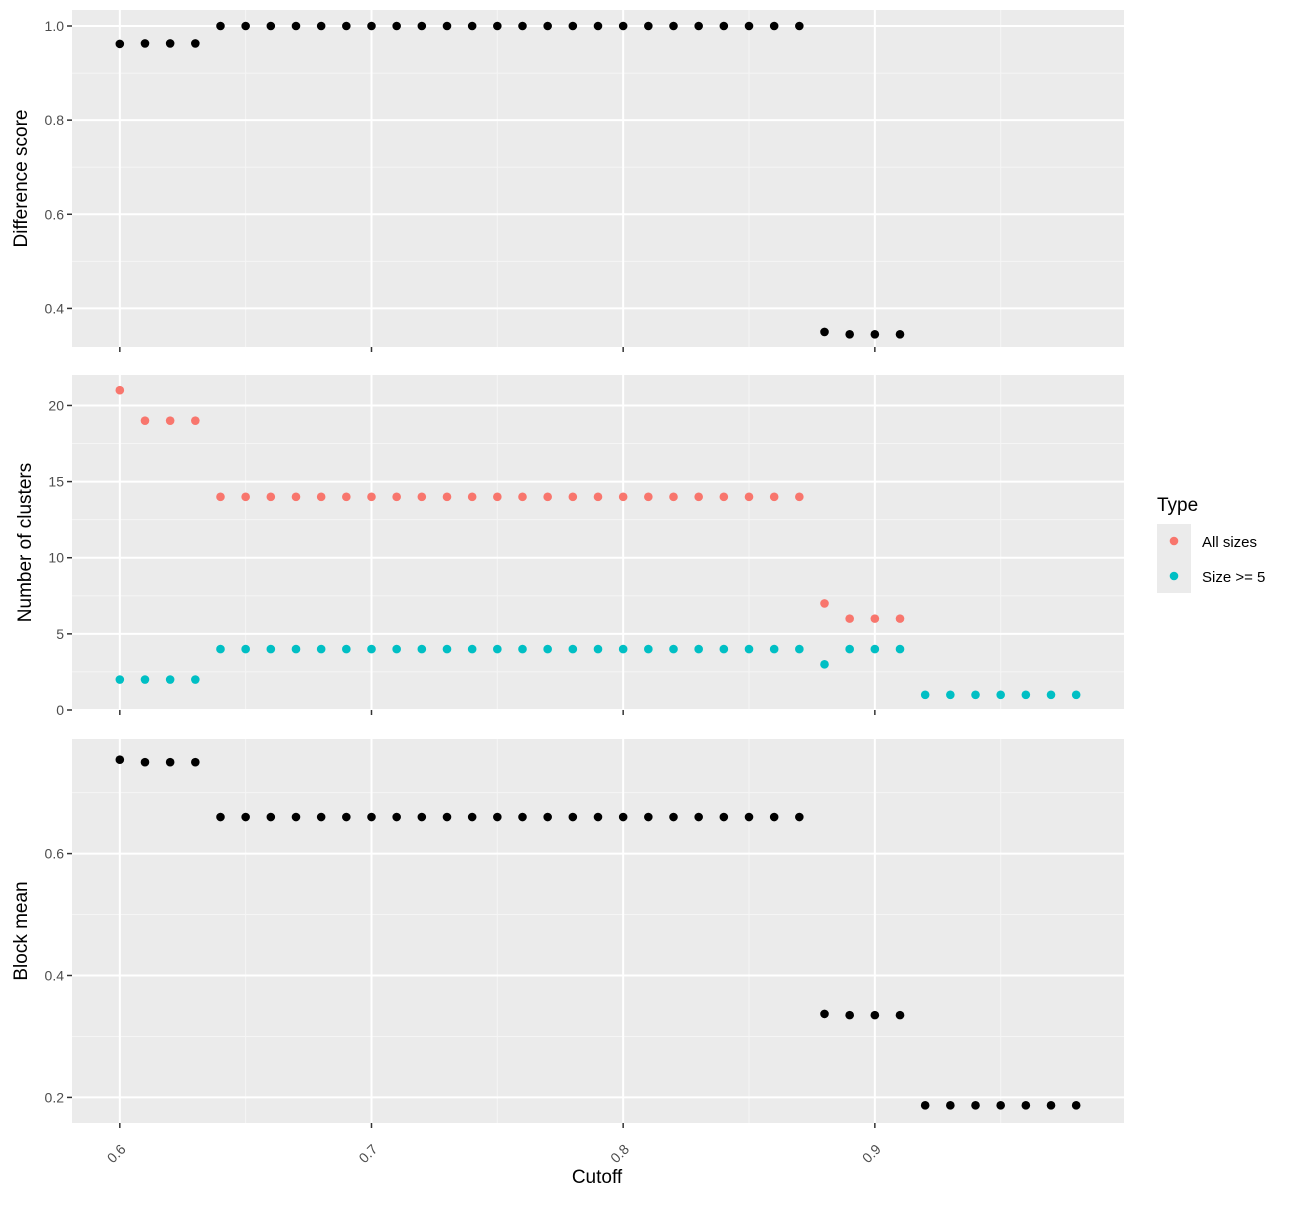 This screenshot has height=1205, width=1300. I want to click on y-tick-label: 15, so click(56, 482).